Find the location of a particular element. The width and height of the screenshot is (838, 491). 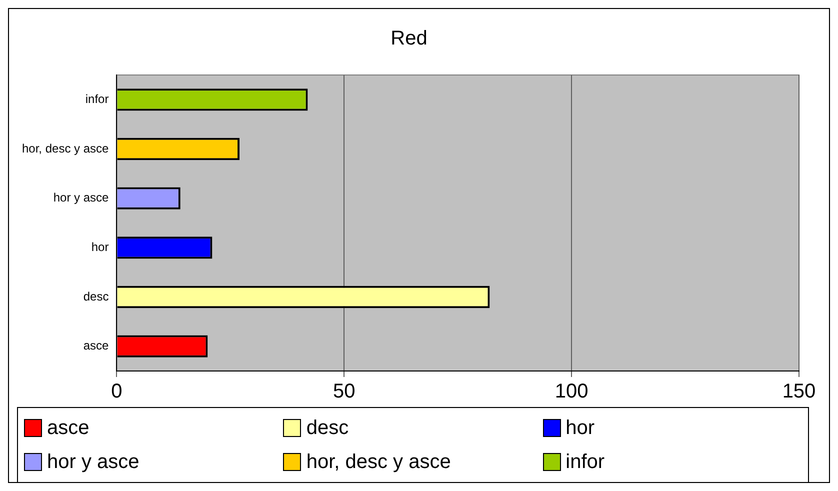

legend-label: infor is located at coordinates (585, 462).